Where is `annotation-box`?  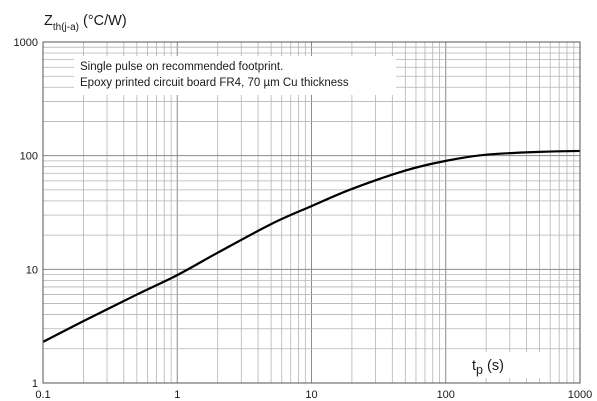 annotation-box is located at coordinates (235, 75).